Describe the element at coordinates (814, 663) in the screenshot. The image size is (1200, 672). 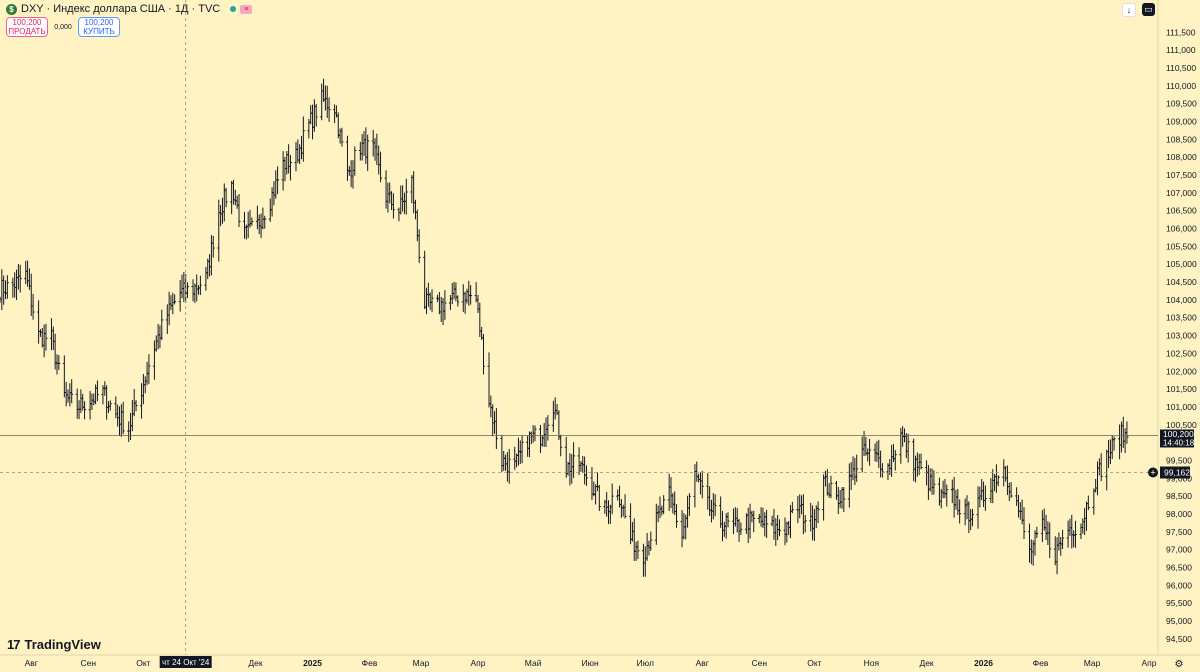
I see `time-tick-label: Окт` at that location.